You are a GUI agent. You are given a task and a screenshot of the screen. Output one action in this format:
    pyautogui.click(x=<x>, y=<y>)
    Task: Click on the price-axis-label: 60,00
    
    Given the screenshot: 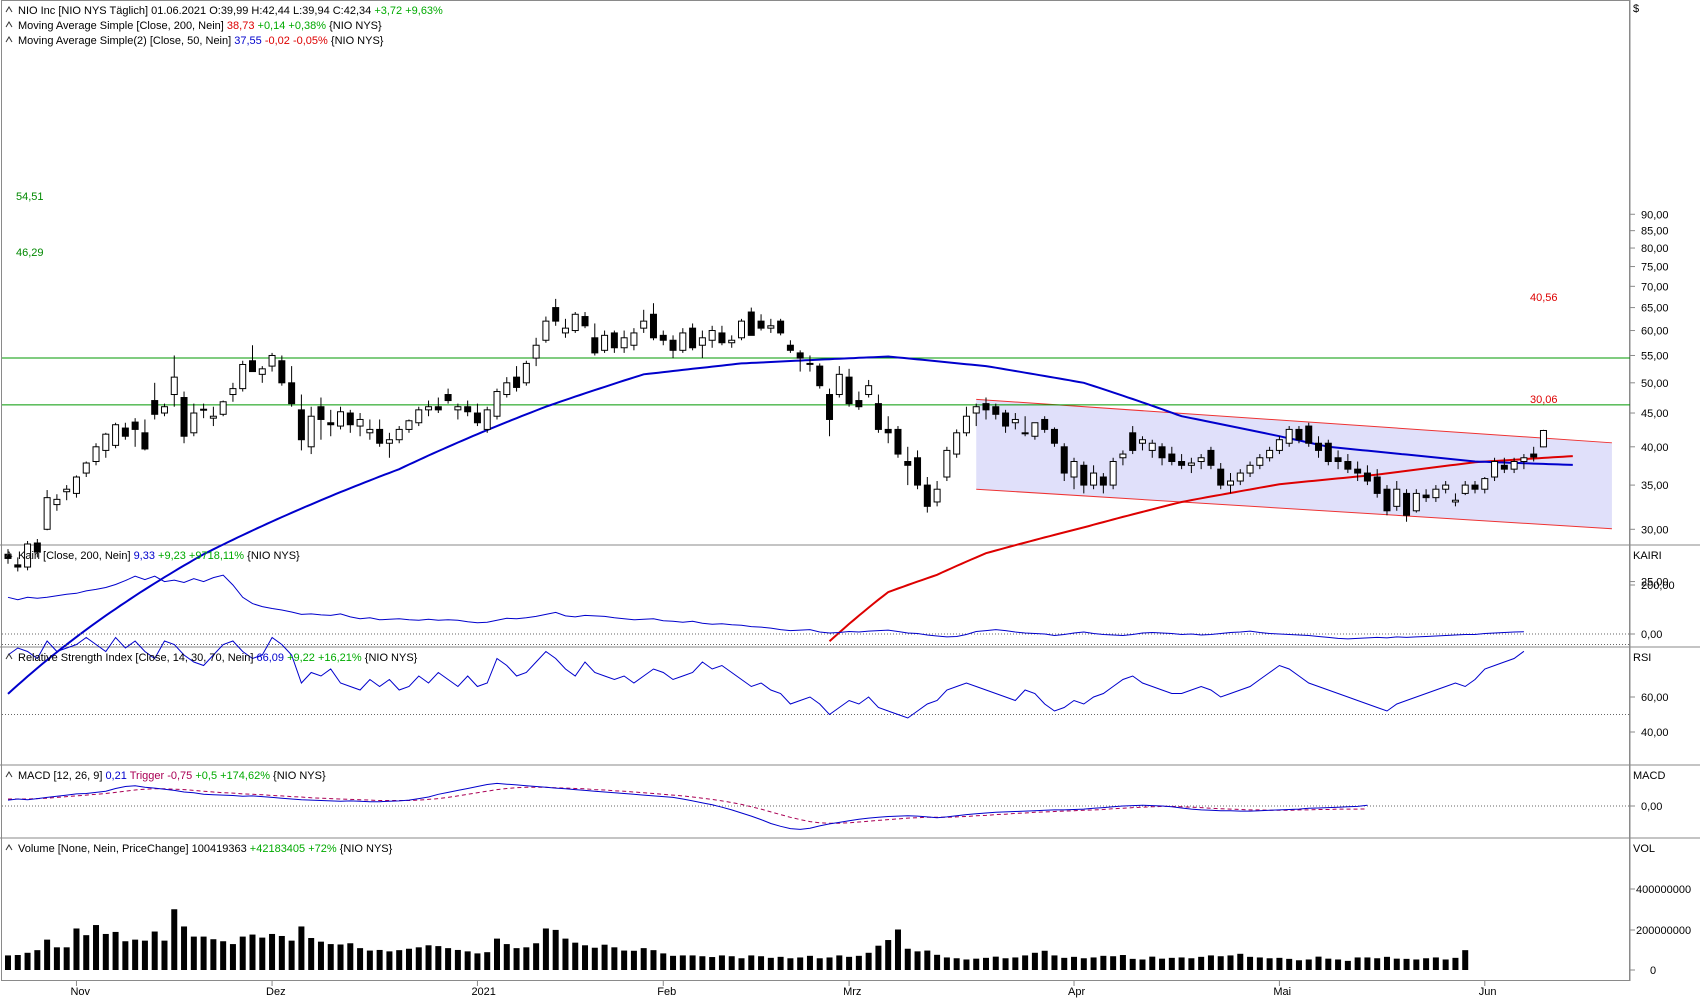 What is the action you would take?
    pyautogui.click(x=1655, y=332)
    